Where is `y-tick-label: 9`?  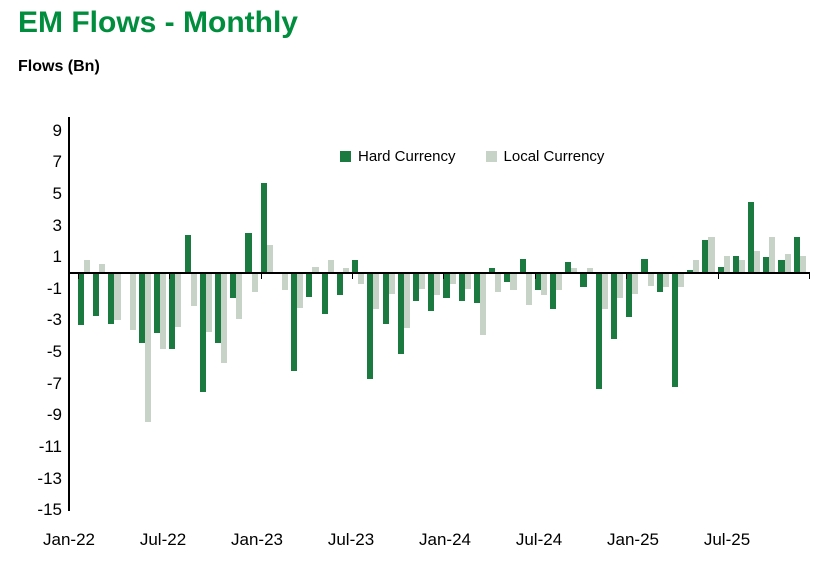
y-tick-label: 9 is located at coordinates (57, 130).